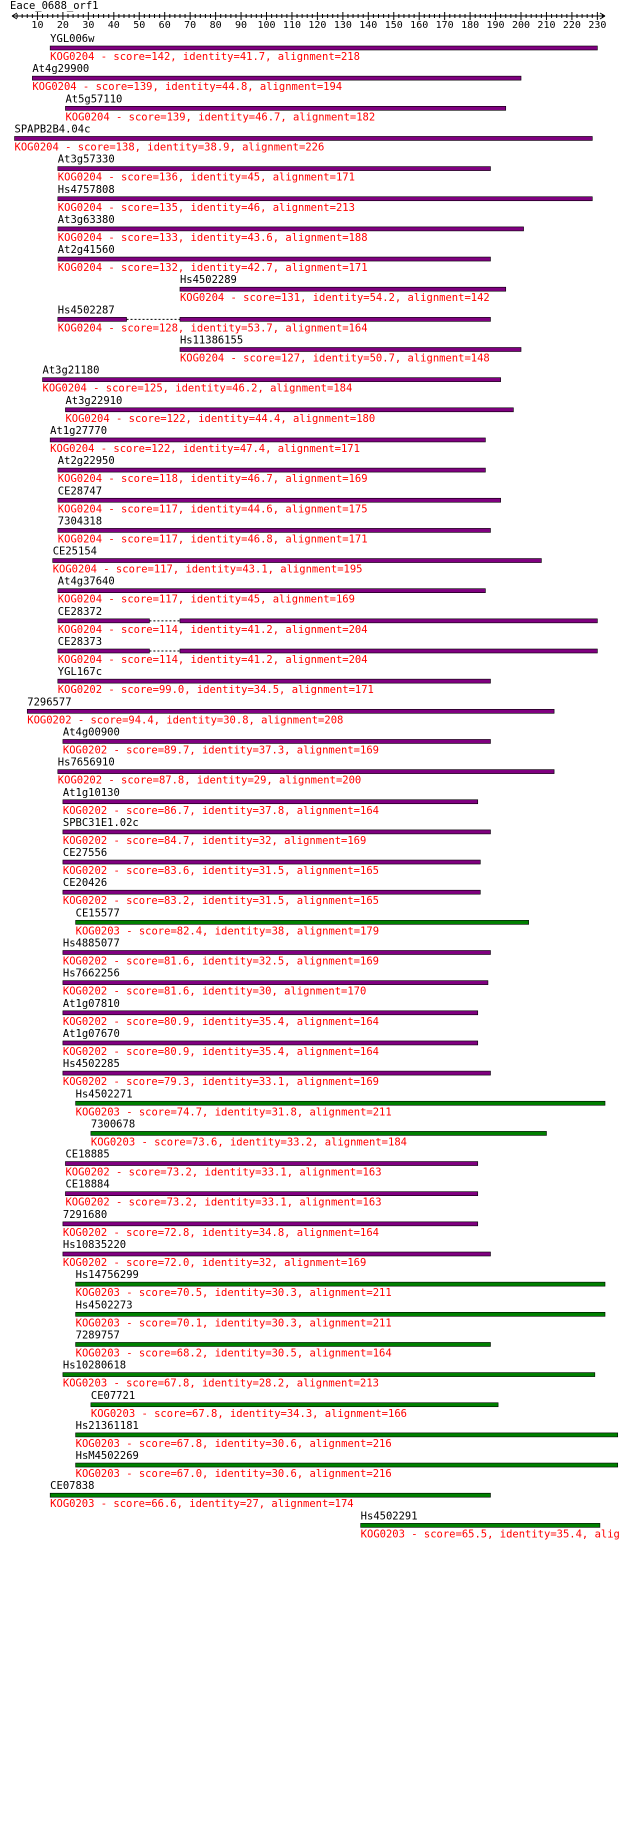  What do you see at coordinates (114, 25) in the screenshot?
I see `tick-label: 40` at bounding box center [114, 25].